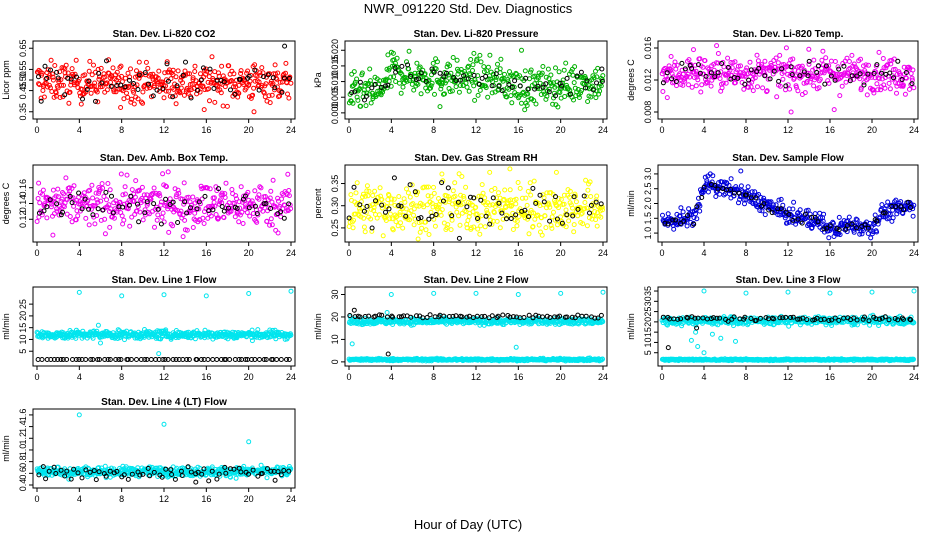  I want to click on y-tick-label: 0.65, so click(23, 48).